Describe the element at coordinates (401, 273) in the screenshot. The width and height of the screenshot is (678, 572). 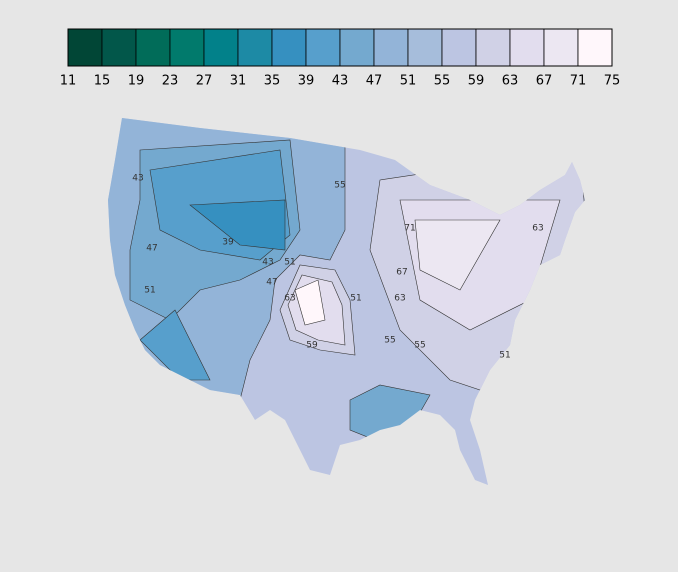
I see `contour-label: 67` at that location.